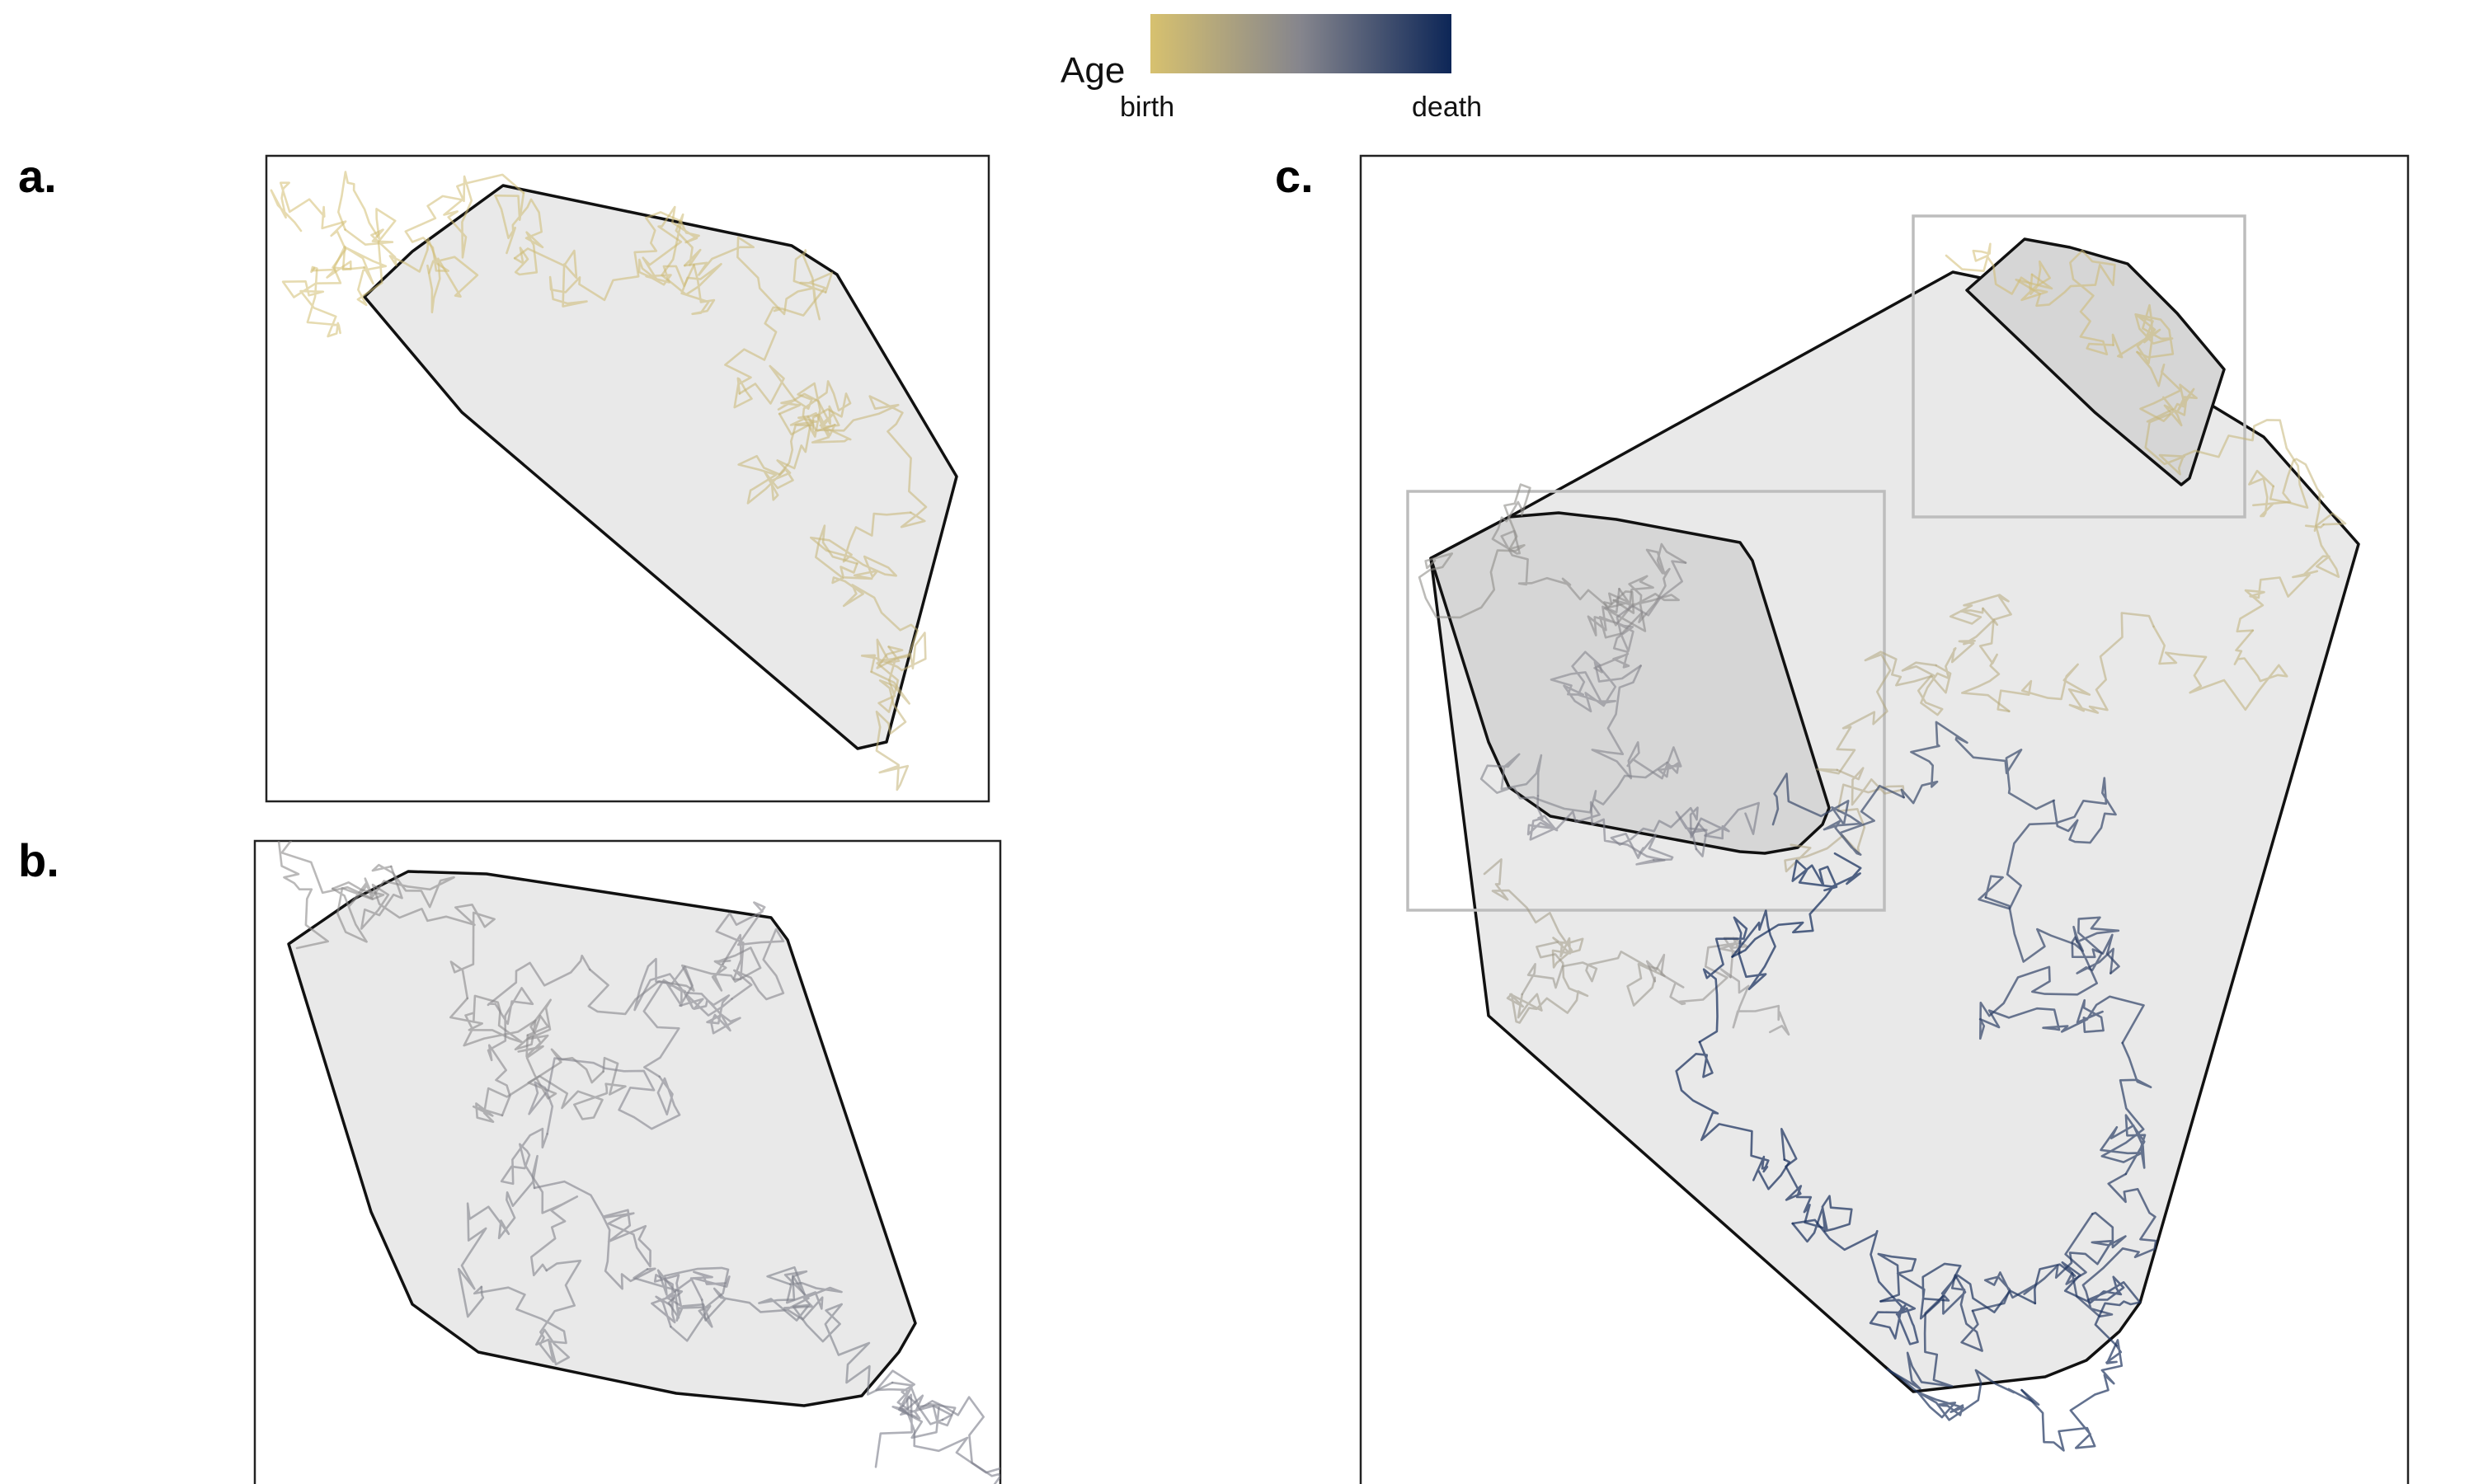 The height and width of the screenshot is (1484, 2474). What do you see at coordinates (602, 1138) in the screenshot?
I see `panel-b-home-range-hull` at bounding box center [602, 1138].